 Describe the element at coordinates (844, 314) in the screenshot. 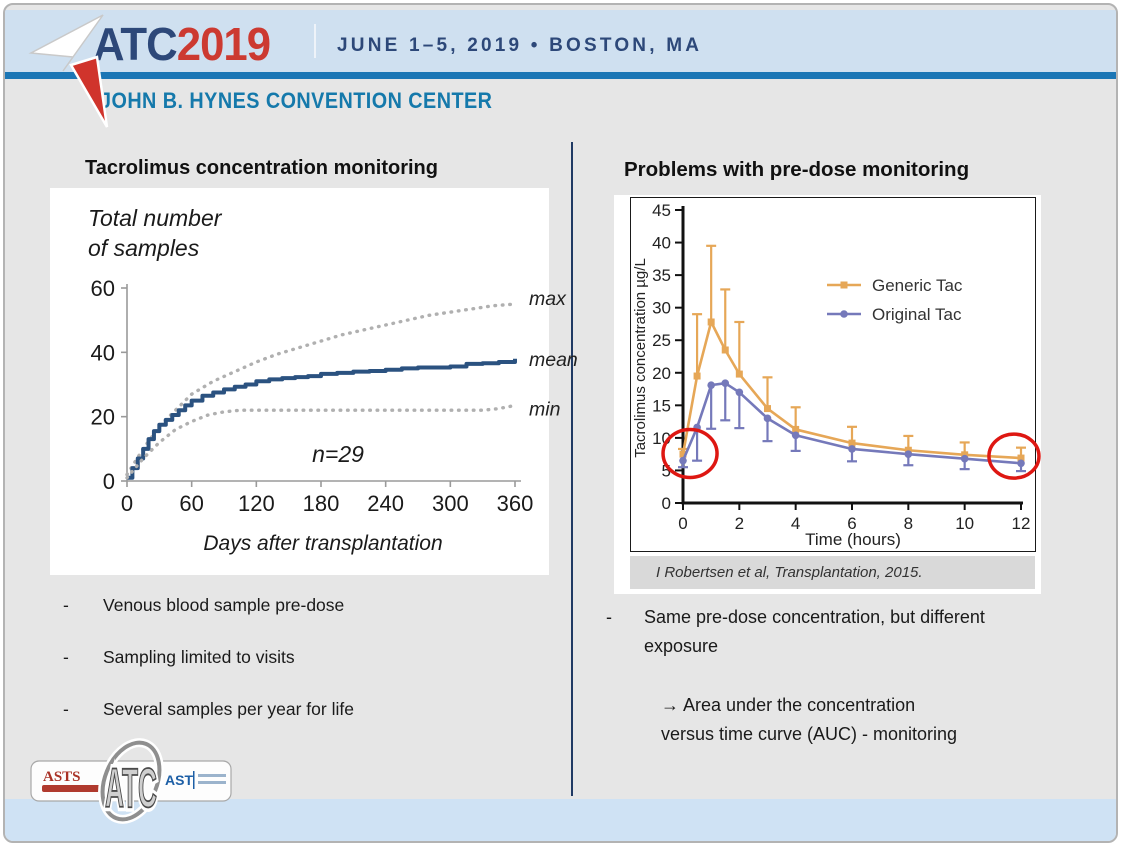

I see `legend-marker` at that location.